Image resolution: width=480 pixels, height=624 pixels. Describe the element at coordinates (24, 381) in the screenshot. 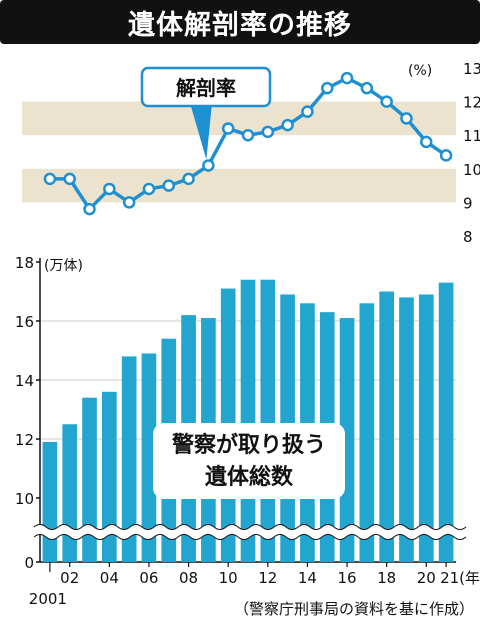

I see `y-tick-label-left: 14` at that location.